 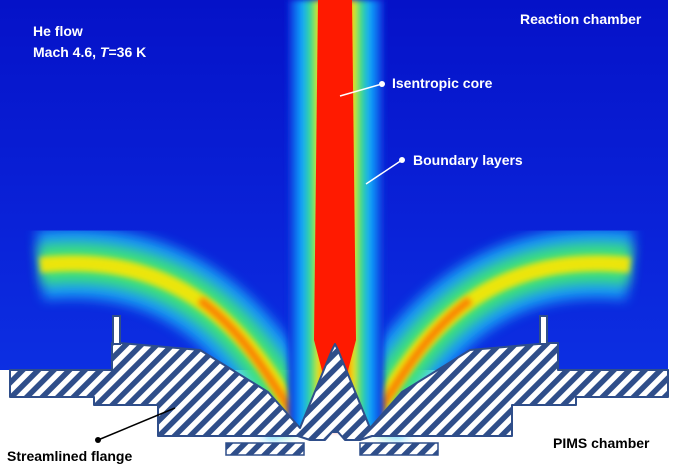 What do you see at coordinates (116, 330) in the screenshot?
I see `flange-left-lip` at bounding box center [116, 330].